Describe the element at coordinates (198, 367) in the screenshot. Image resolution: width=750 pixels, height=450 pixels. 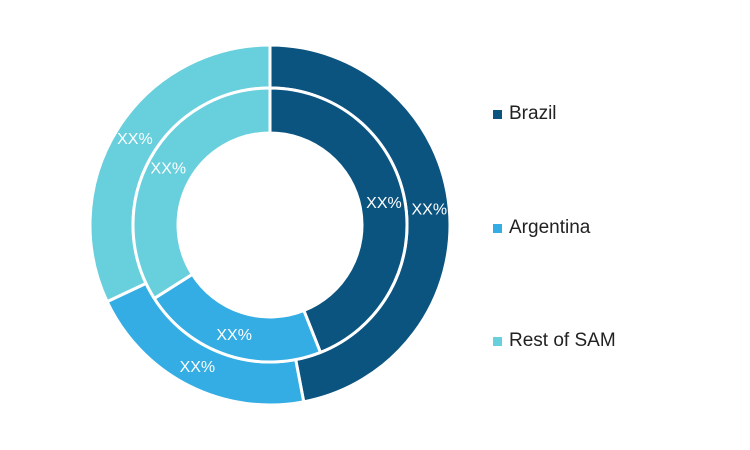
I see `outer-ring-label-argentina: XX%` at that location.